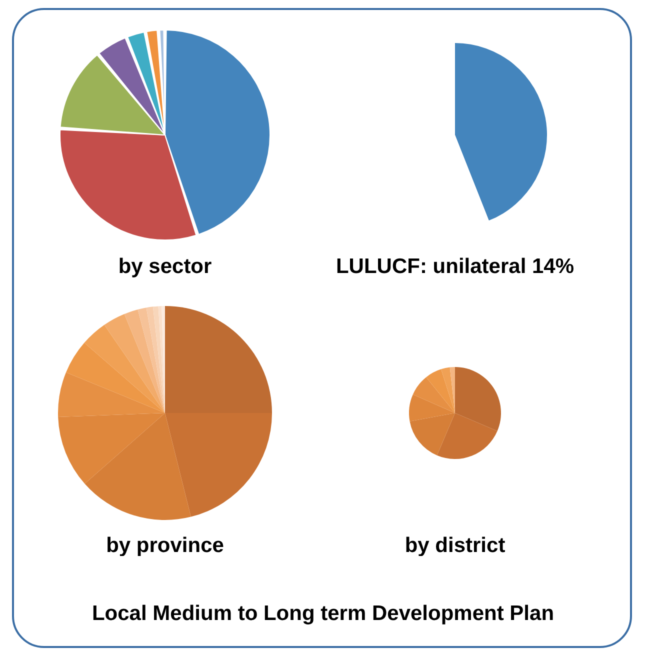  What do you see at coordinates (165, 545) in the screenshot?
I see `text: by province` at bounding box center [165, 545].